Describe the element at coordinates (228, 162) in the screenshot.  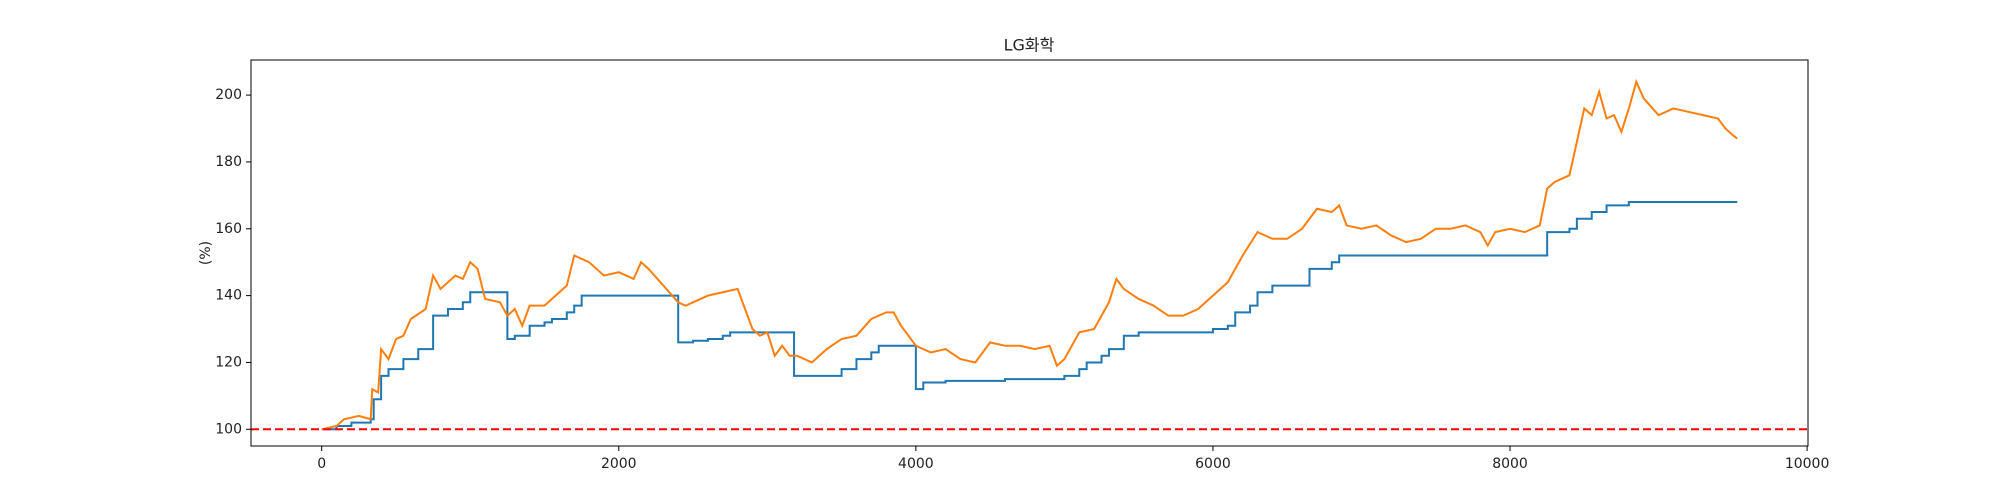
I see `y-tick-label: 180` at that location.